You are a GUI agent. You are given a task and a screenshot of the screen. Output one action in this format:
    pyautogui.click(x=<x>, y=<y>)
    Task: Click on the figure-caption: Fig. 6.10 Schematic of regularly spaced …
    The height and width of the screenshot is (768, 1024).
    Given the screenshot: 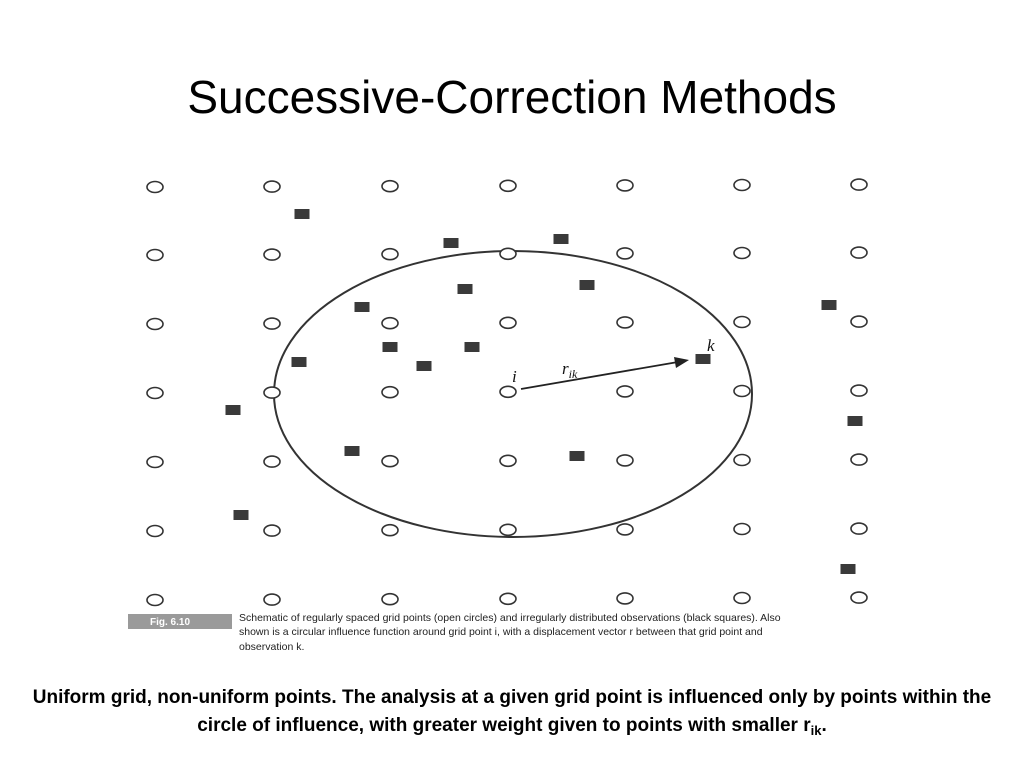 What is the action you would take?
    pyautogui.click(x=454, y=632)
    